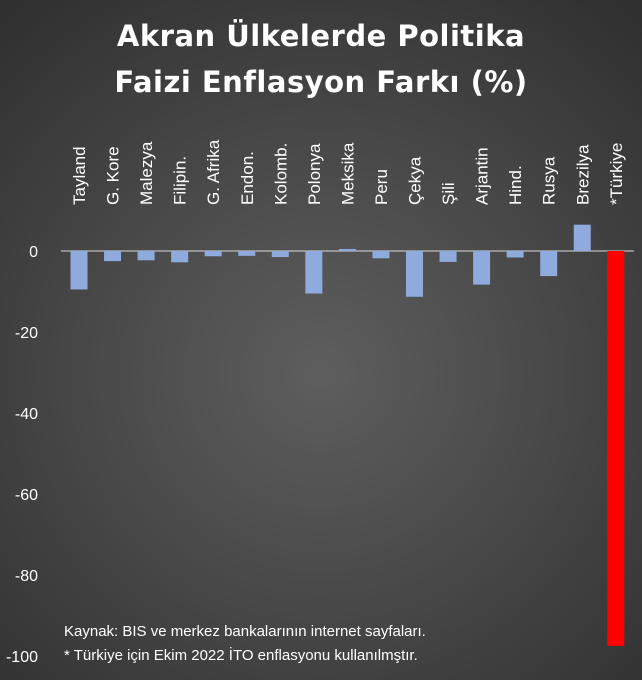 The height and width of the screenshot is (680, 642). Describe the element at coordinates (247, 178) in the screenshot. I see `category-label: Endon.` at that location.